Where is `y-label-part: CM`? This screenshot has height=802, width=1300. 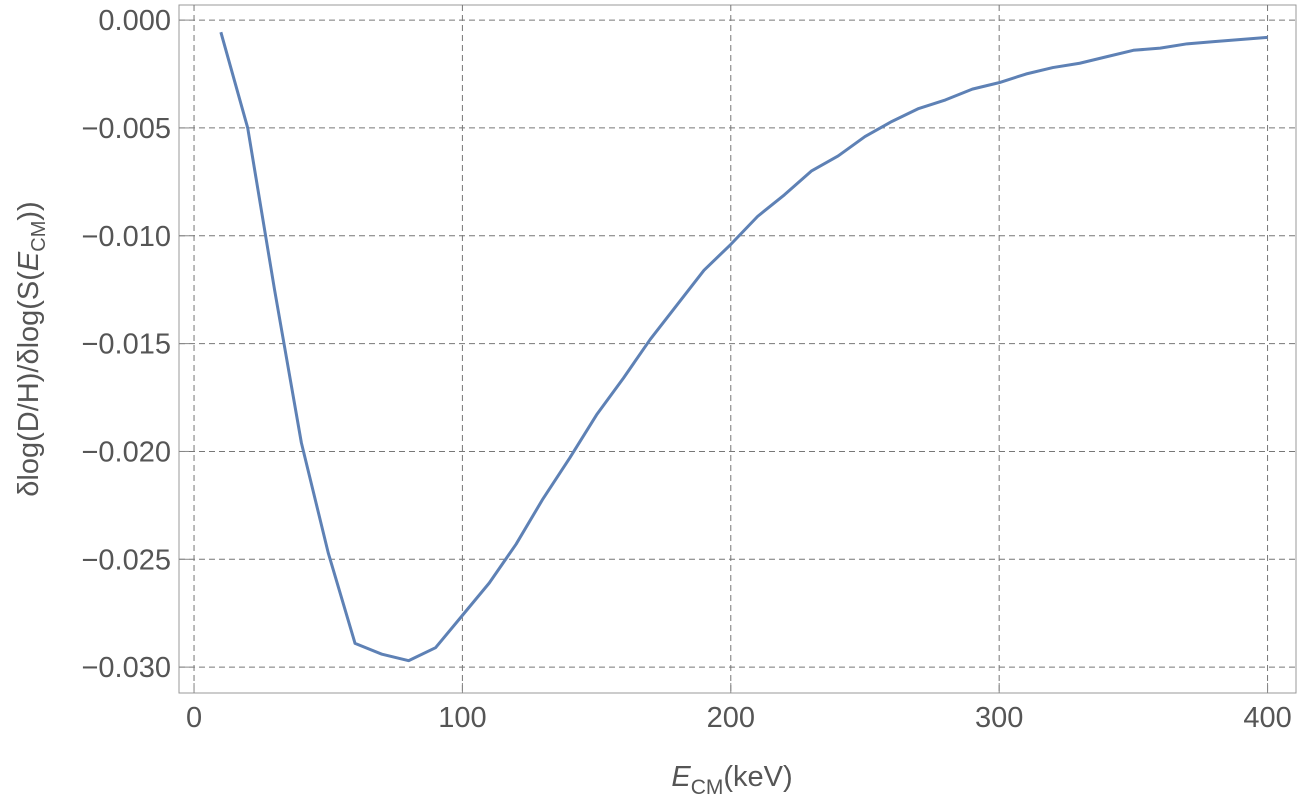 y-label-part: CM is located at coordinates (39, 236).